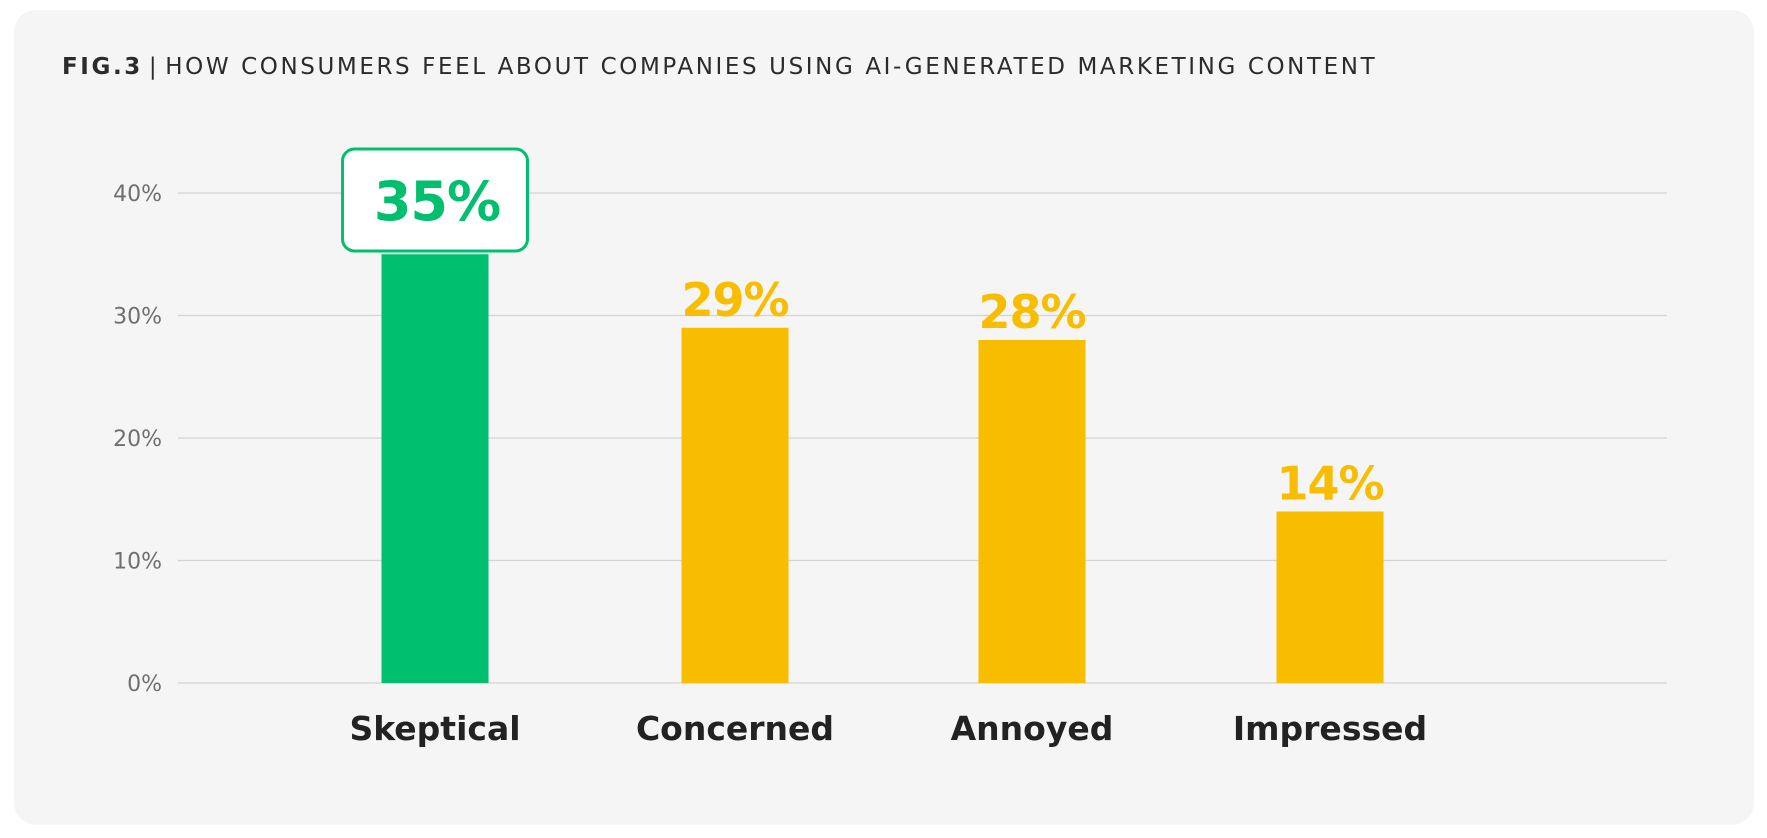 The height and width of the screenshot is (838, 1767). What do you see at coordinates (1330, 728) in the screenshot?
I see `category-label-impressed: Impressed` at bounding box center [1330, 728].